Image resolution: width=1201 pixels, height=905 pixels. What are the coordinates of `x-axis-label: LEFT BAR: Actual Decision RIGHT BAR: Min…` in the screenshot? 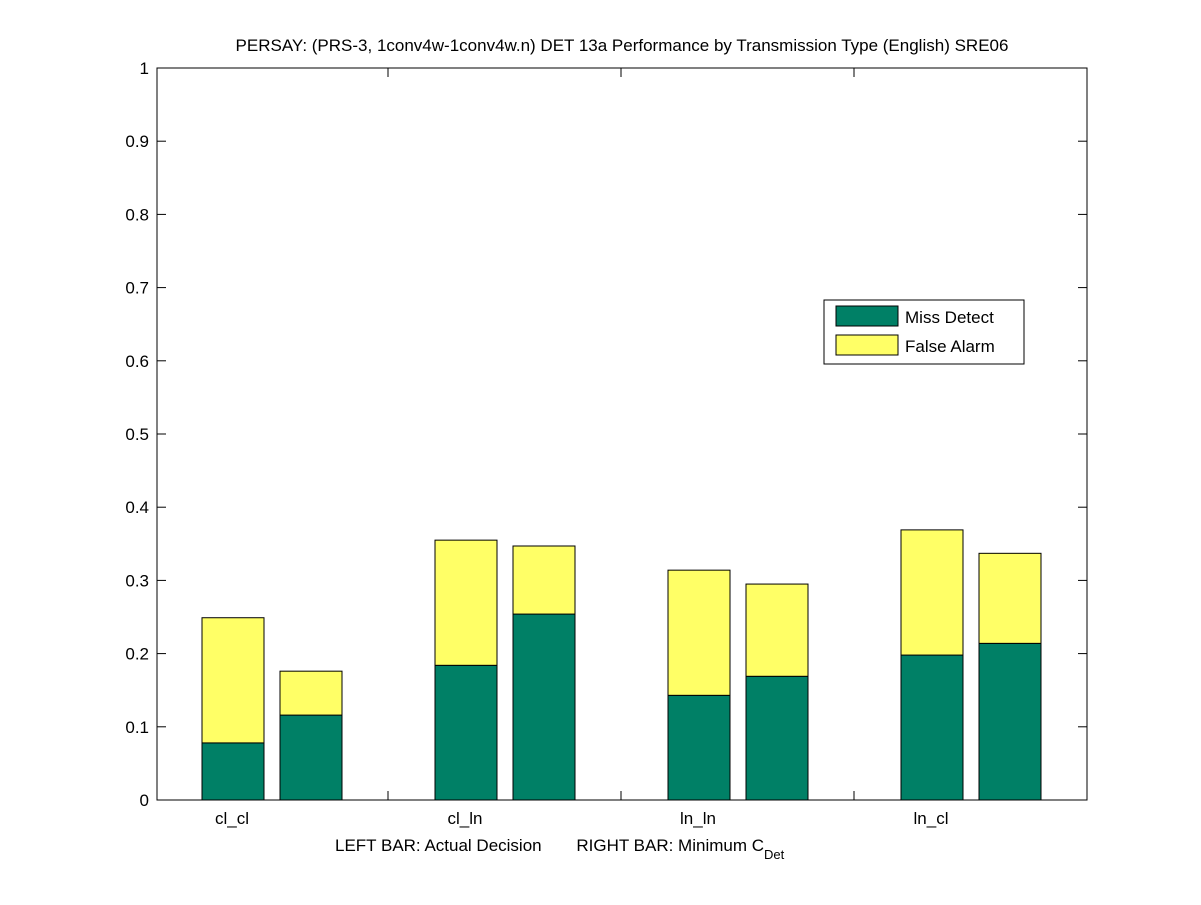 It's located at (560, 849).